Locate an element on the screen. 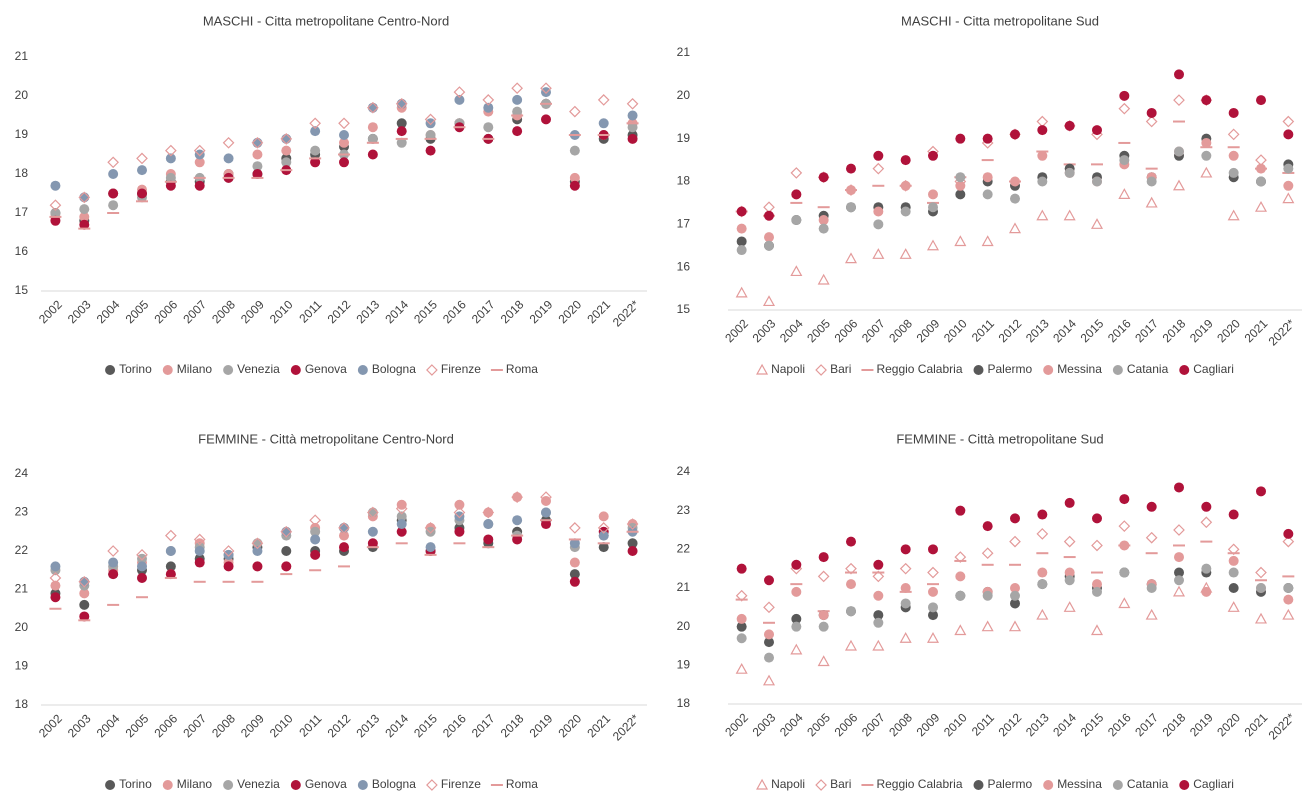 The width and height of the screenshot is (1304, 799). y-tick-label: 19 is located at coordinates (684, 665).